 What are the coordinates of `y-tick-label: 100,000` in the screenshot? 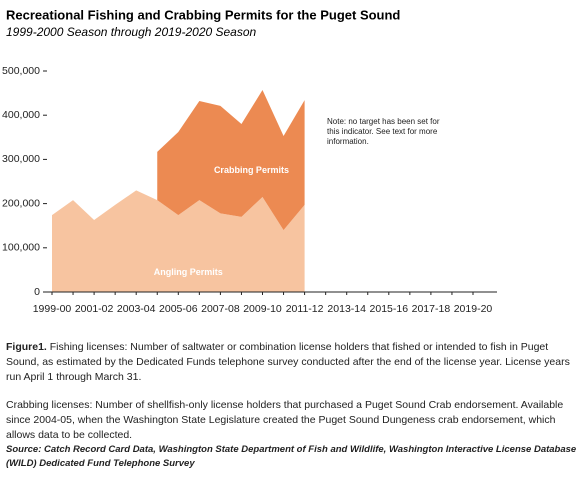 It's located at (21, 248).